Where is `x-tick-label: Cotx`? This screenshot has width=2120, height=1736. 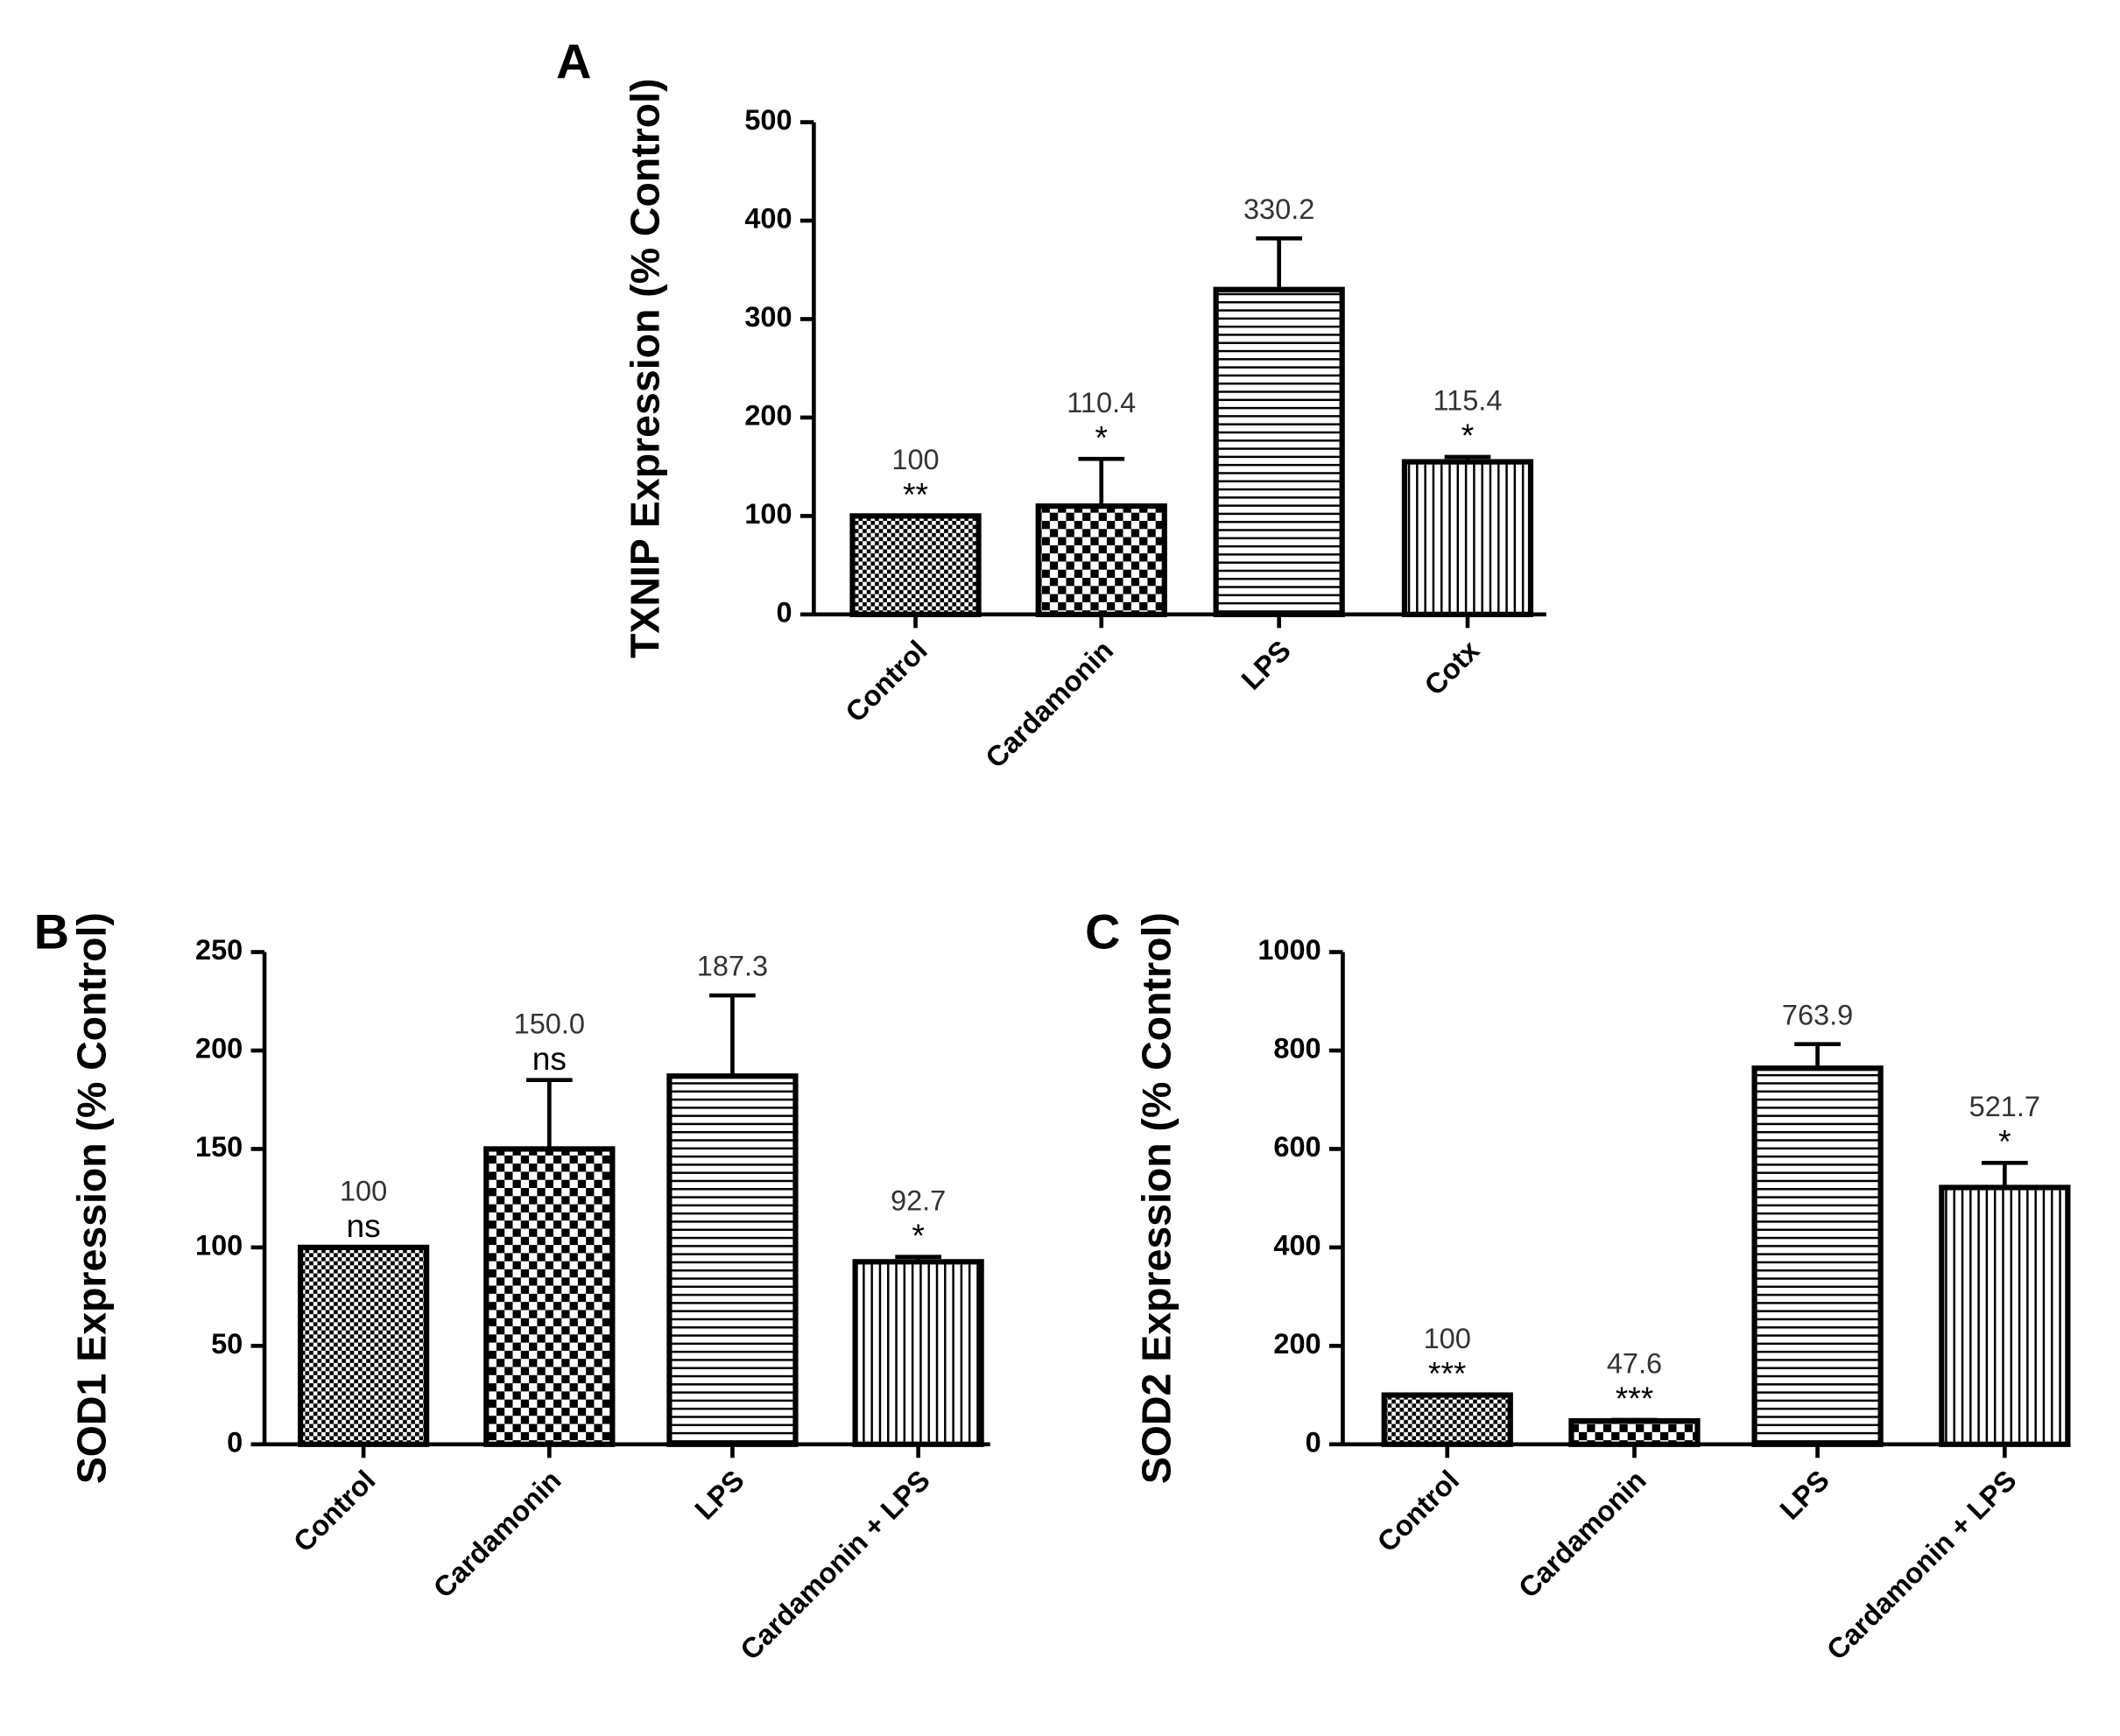
x-tick-label: Cotx is located at coordinates (1453, 668).